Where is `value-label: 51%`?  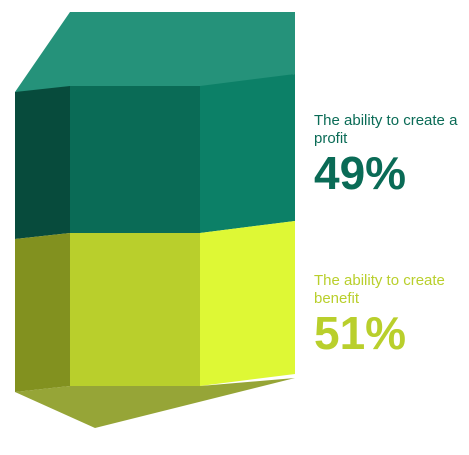
value-label: 51% is located at coordinates (360, 333).